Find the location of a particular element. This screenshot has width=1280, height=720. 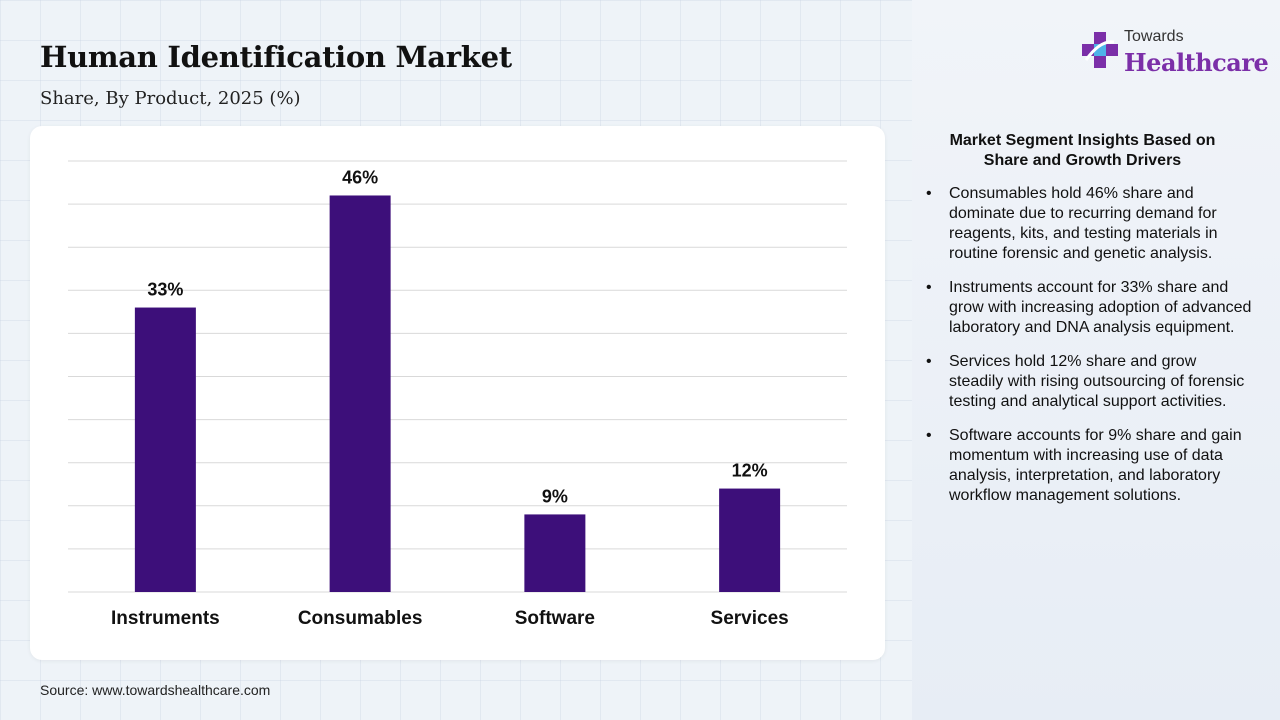

data-label: 33% is located at coordinates (165, 290).